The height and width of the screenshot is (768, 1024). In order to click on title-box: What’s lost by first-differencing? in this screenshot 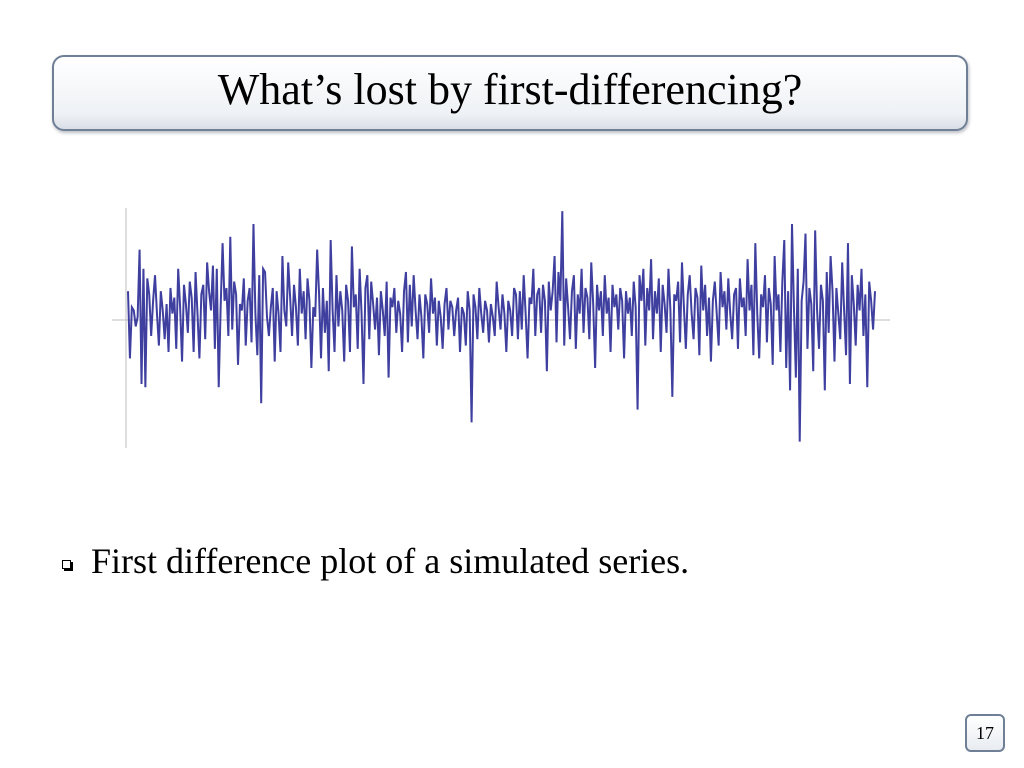, I will do `click(510, 93)`.